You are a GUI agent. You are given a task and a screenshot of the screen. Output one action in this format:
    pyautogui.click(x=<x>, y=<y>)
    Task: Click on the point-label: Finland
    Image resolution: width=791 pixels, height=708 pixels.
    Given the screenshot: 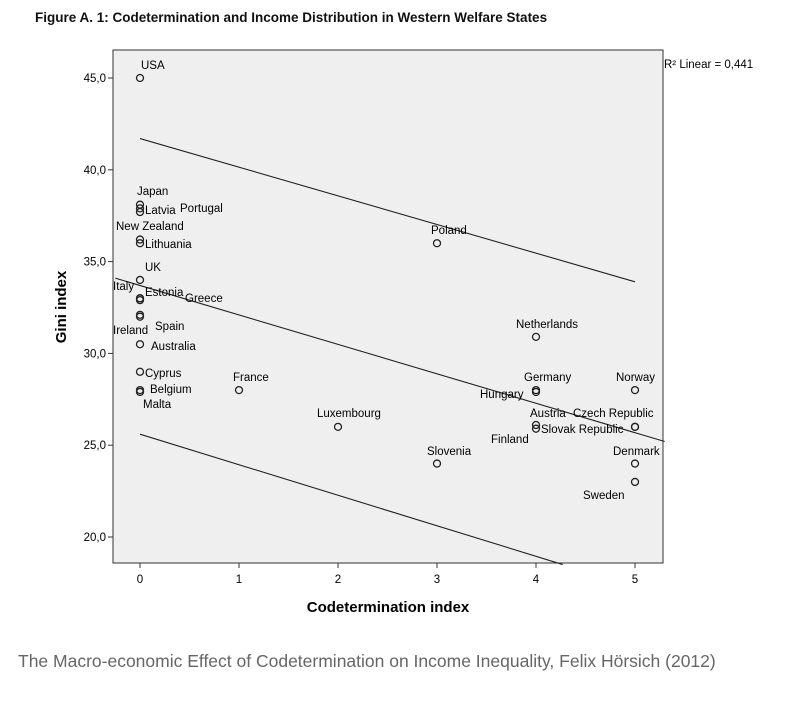 What is the action you would take?
    pyautogui.click(x=510, y=440)
    